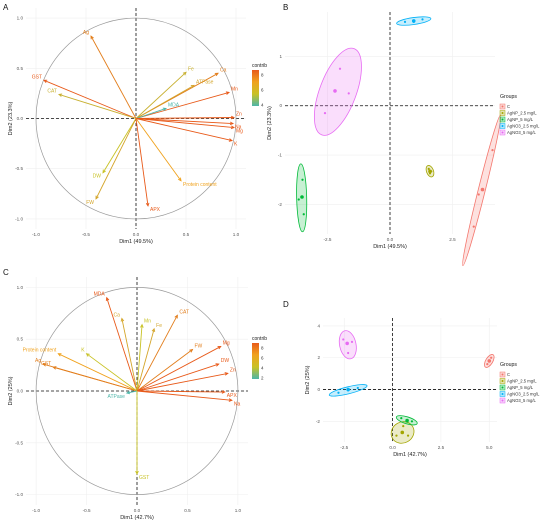 This screenshot has width=550, height=521. What do you see at coordinates (19, 218) in the screenshot?
I see `y-tick-label: -1.0` at bounding box center [19, 218].